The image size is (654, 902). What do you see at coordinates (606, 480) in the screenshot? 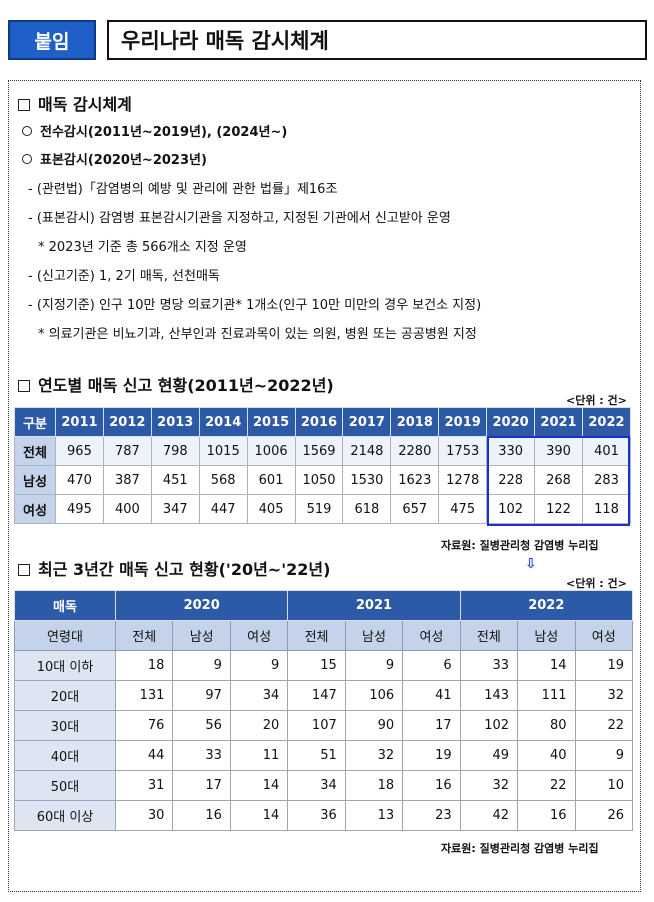
I see `table-cell: 283` at bounding box center [606, 480].